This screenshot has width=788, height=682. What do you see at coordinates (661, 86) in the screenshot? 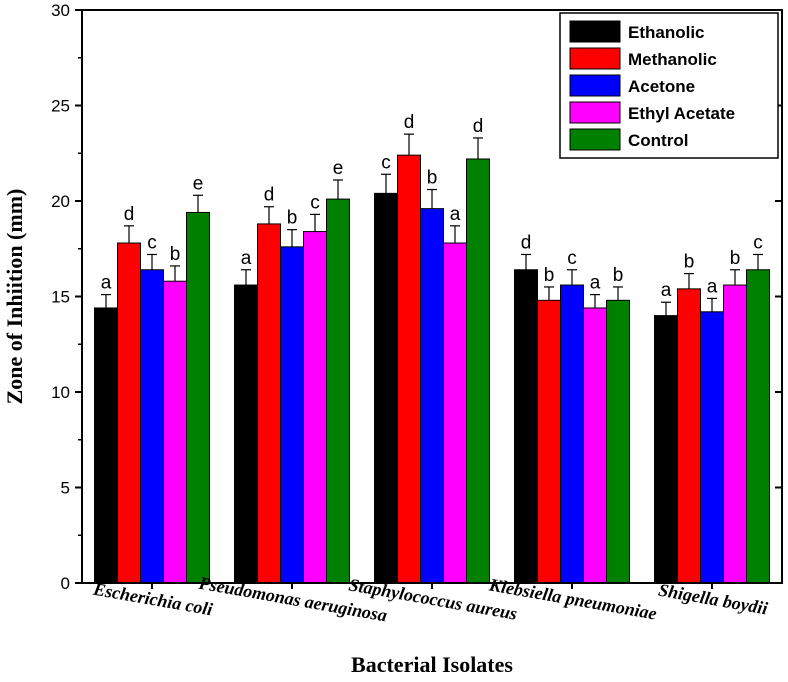
I see `legend-label: Acetone` at bounding box center [661, 86].